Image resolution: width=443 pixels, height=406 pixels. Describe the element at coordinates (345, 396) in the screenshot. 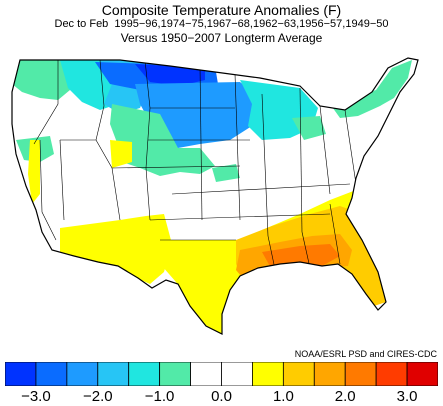

I see `colorbar-tick-label: 2.0` at that location.